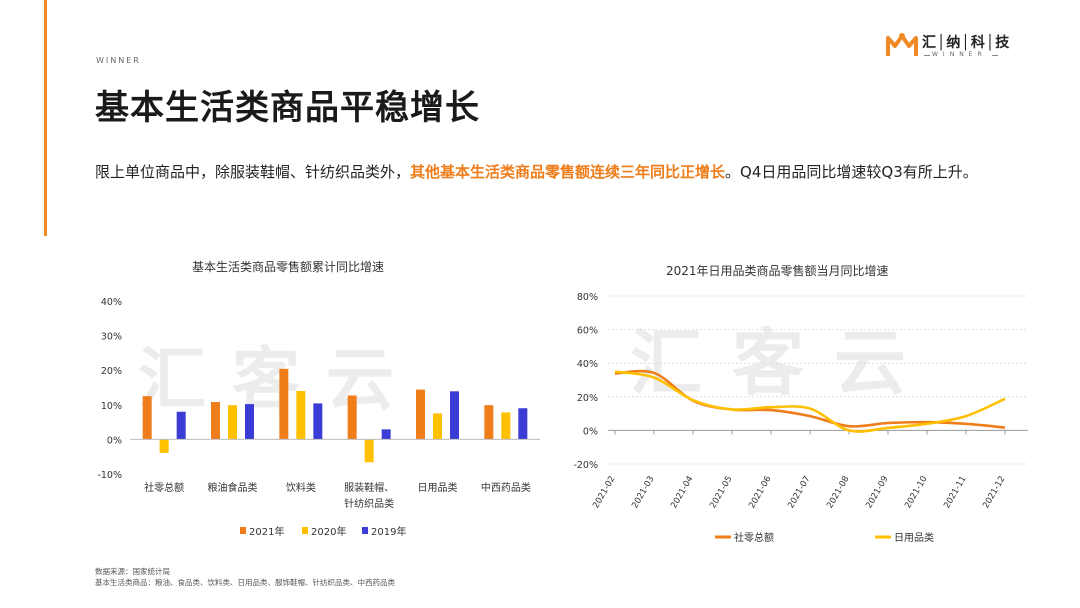  I want to click on source-categories: 基本生活类商品：粮油、食品类、饮料类、日用品类、服饰鞋帽、针纺织品类、中西药品类, so click(245, 582).